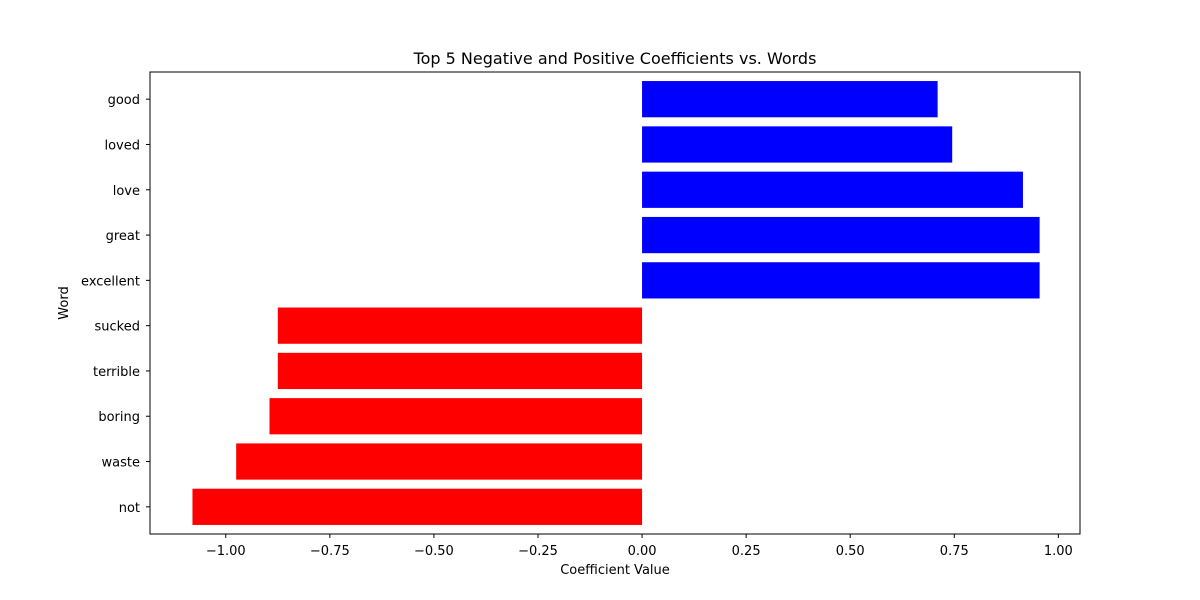 The height and width of the screenshot is (600, 1200). What do you see at coordinates (460, 371) in the screenshot?
I see `bar-terrible` at bounding box center [460, 371].